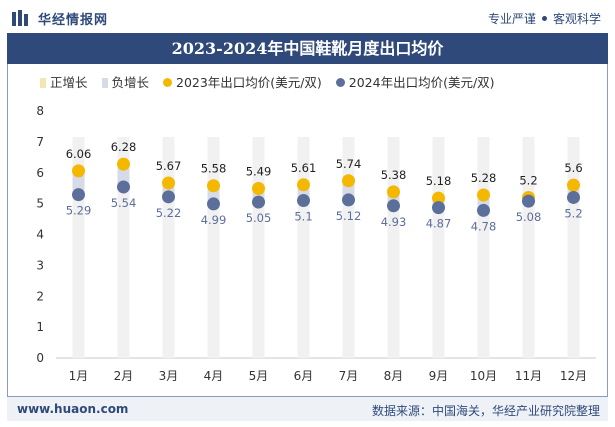  What do you see at coordinates (349, 164) in the screenshot?
I see `data-label-2023-6: 5.74` at bounding box center [349, 164].